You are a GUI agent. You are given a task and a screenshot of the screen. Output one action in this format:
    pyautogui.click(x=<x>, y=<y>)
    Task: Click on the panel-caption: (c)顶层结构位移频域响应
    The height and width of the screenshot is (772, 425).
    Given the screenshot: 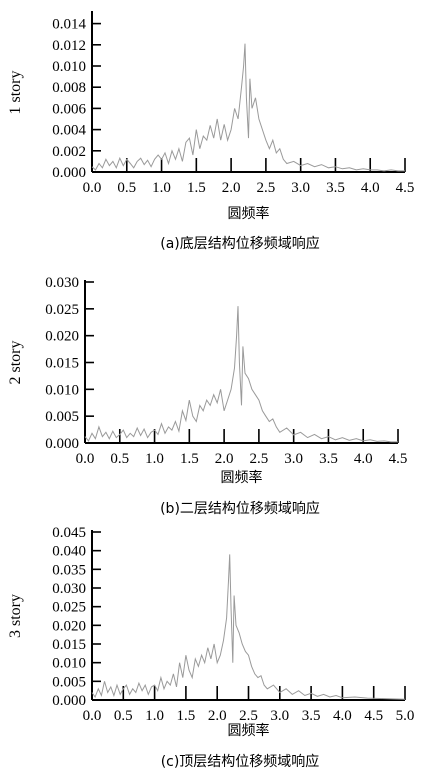 What is the action you would take?
    pyautogui.click(x=240, y=761)
    